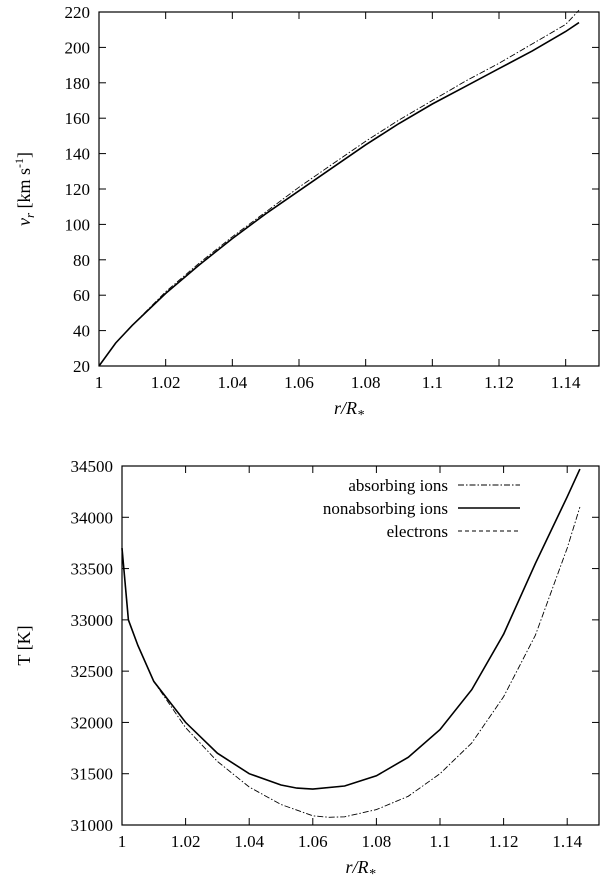  What do you see at coordinates (78, 189) in the screenshot?
I see `y-tick-label: 120` at bounding box center [78, 189].